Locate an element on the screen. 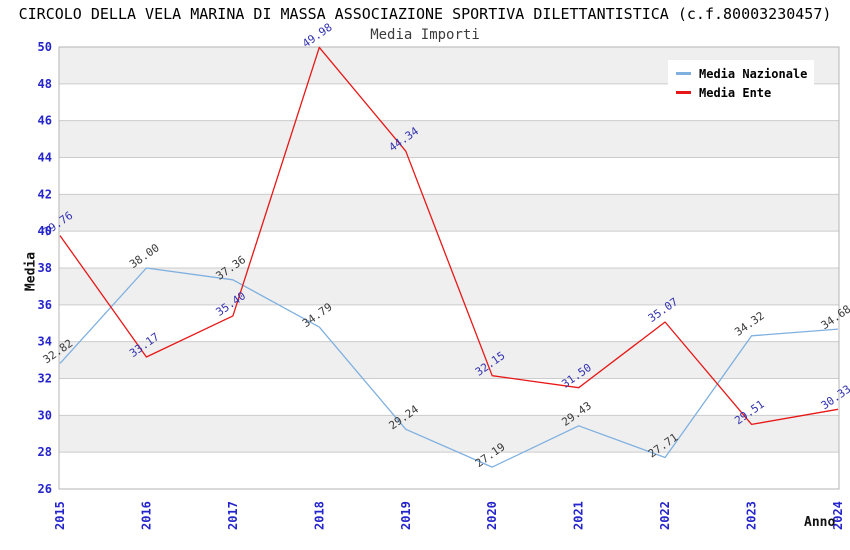 The image size is (850, 550). y-tick-label: 26 is located at coordinates (45, 489).